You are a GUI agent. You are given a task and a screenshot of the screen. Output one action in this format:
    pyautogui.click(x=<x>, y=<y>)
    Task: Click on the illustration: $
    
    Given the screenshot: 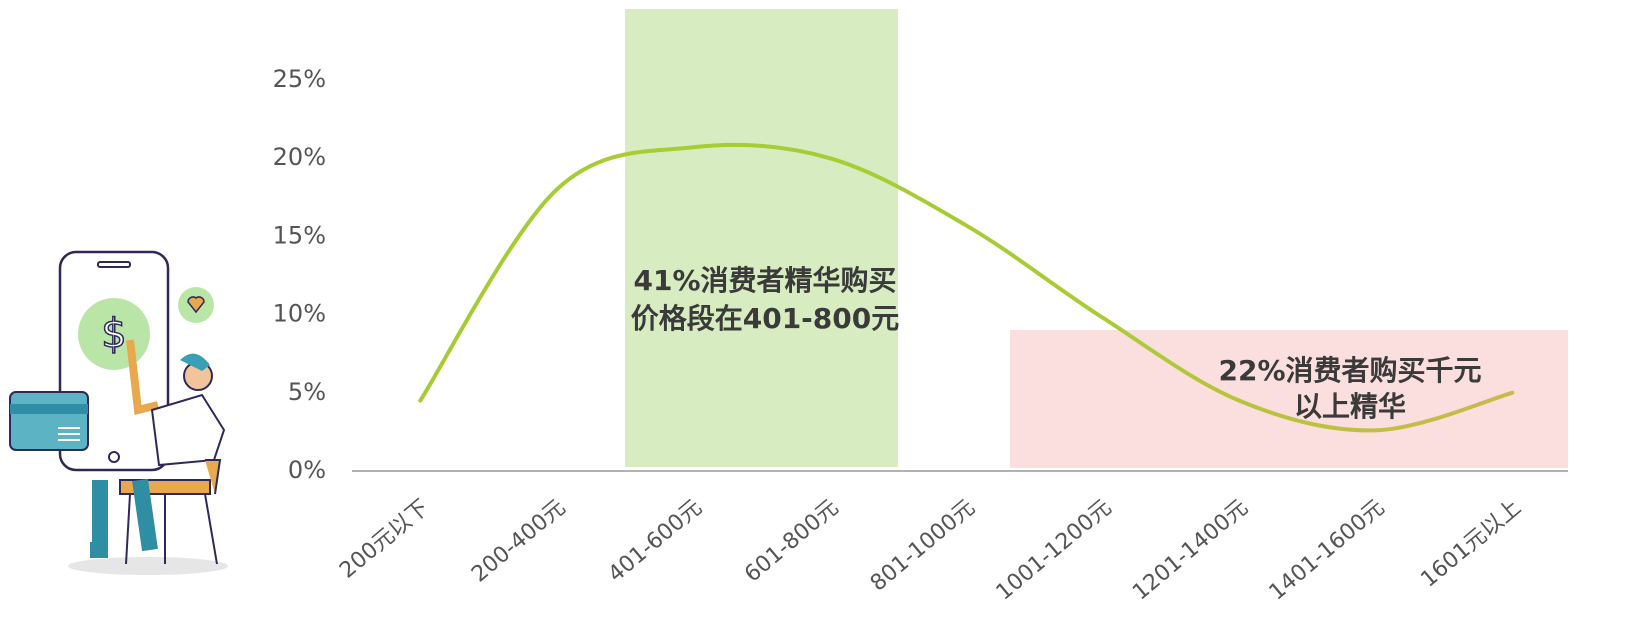 What is the action you would take?
    pyautogui.click(x=118, y=412)
    